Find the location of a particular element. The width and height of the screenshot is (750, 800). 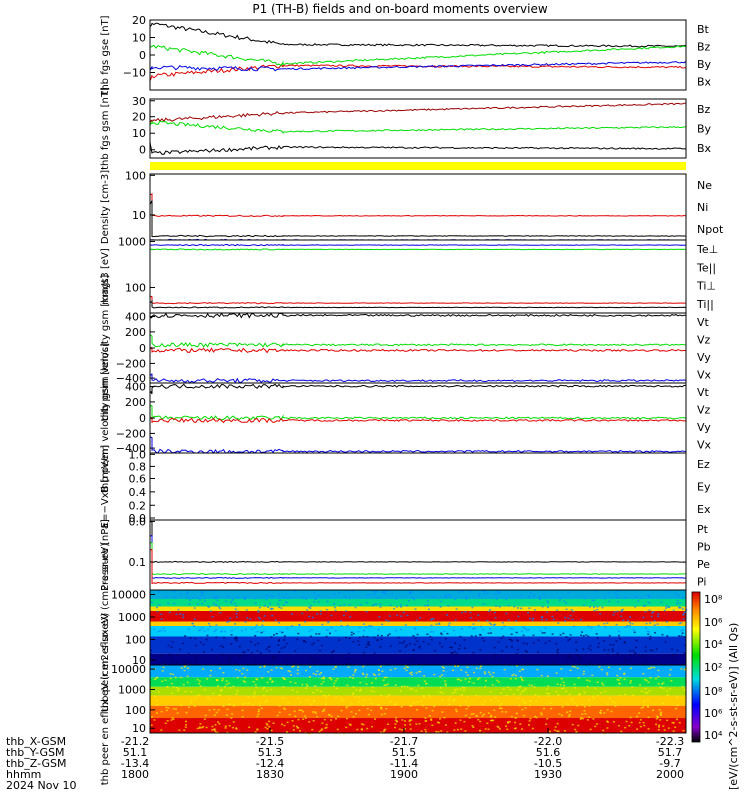

y-axis-label: thb peem velocity gsm [km/s] is located at coordinates (105, 418).